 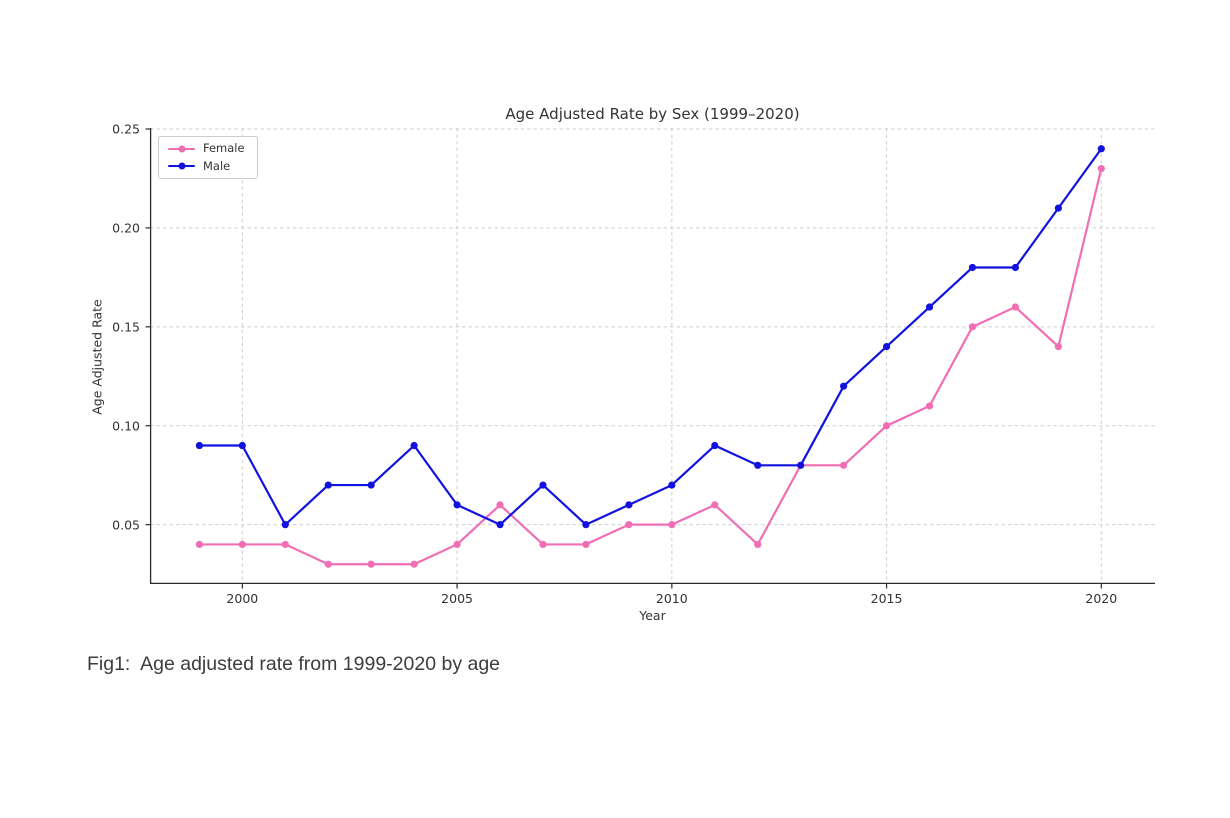 I want to click on x-tick-label: 2015, so click(x=886, y=598).